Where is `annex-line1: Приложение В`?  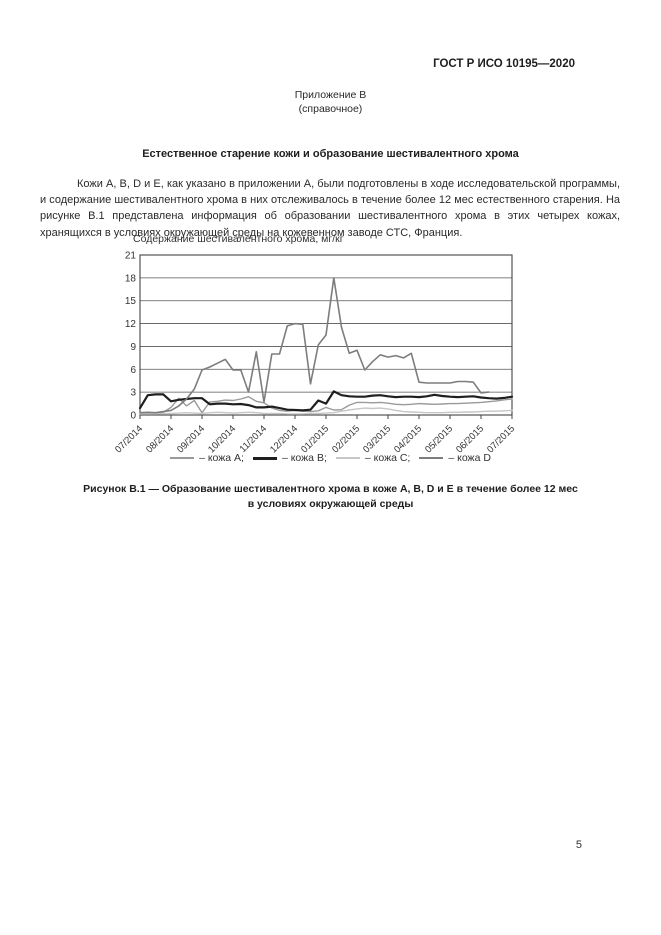 annex-line1: Приложение В is located at coordinates (330, 95).